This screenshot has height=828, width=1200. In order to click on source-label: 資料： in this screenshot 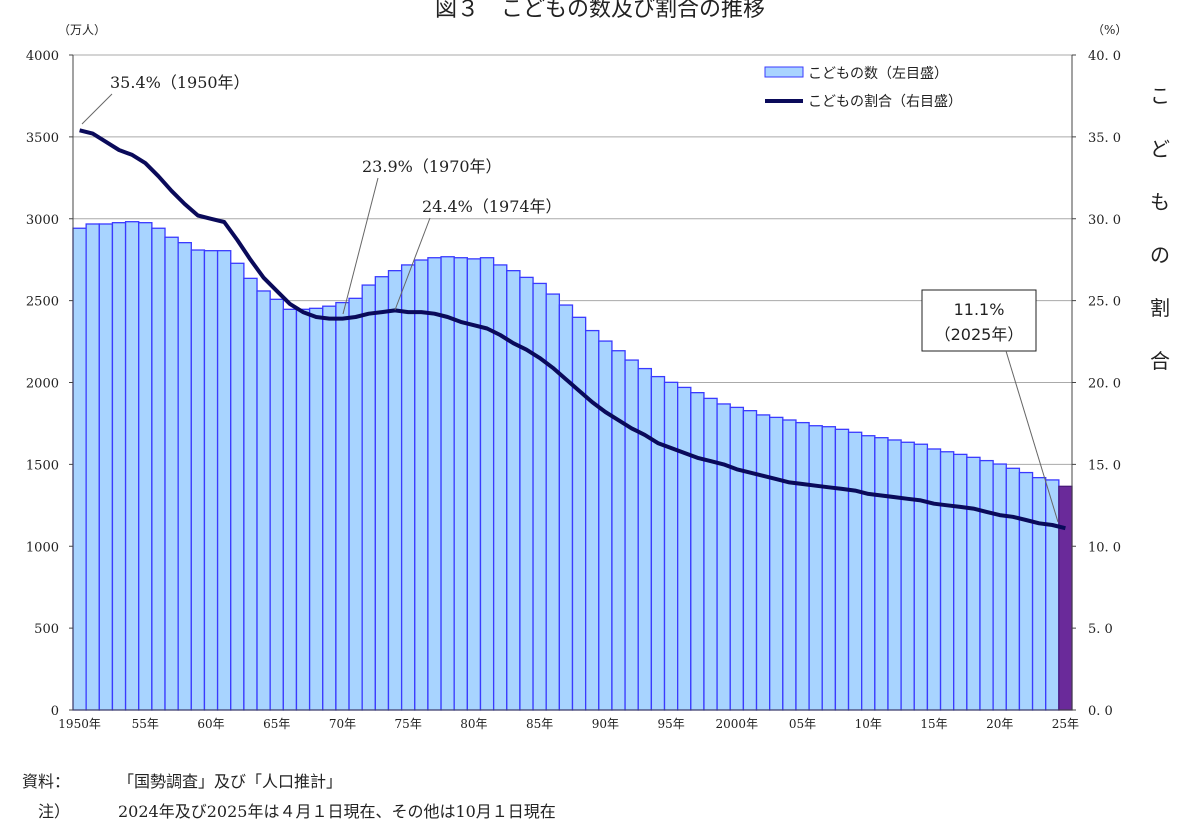, I will do `click(46, 781)`.